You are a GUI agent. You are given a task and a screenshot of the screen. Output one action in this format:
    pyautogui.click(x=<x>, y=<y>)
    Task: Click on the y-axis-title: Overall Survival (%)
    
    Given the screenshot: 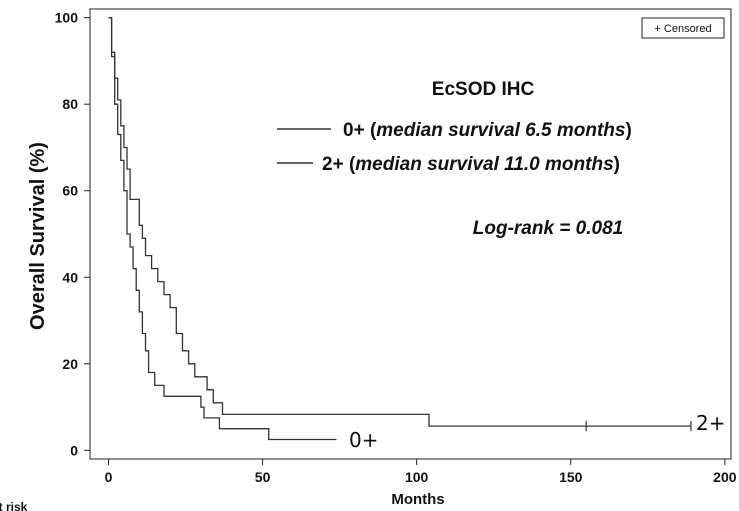 What is the action you would take?
    pyautogui.click(x=38, y=236)
    